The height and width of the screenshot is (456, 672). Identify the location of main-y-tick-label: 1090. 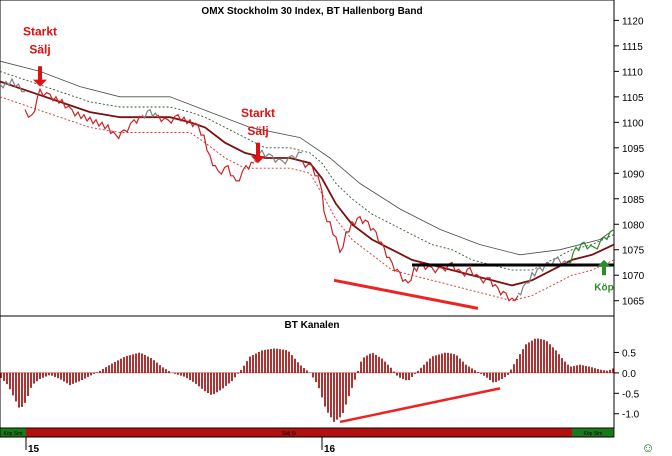
(633, 174).